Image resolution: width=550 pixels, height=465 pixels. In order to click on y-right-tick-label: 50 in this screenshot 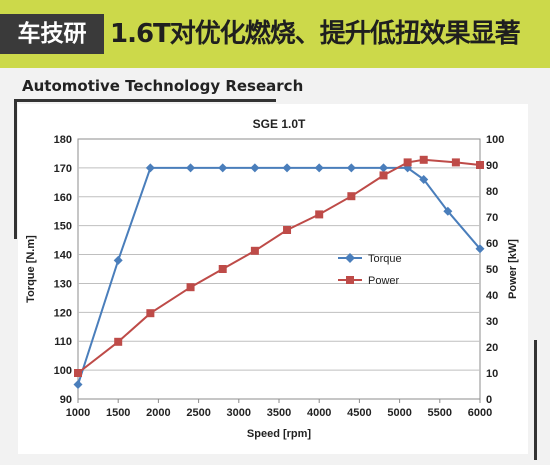, I will do `click(492, 270)`.